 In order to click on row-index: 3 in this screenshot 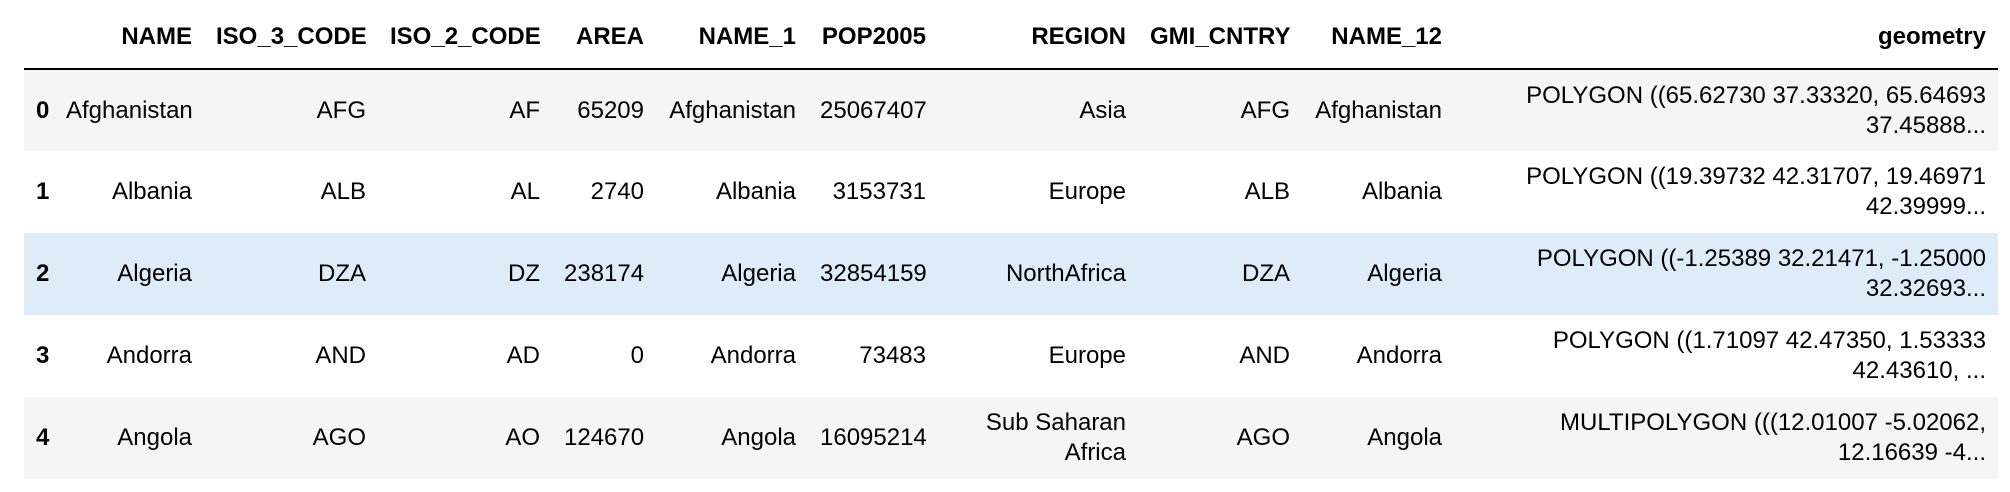, I will do `click(43, 355)`.